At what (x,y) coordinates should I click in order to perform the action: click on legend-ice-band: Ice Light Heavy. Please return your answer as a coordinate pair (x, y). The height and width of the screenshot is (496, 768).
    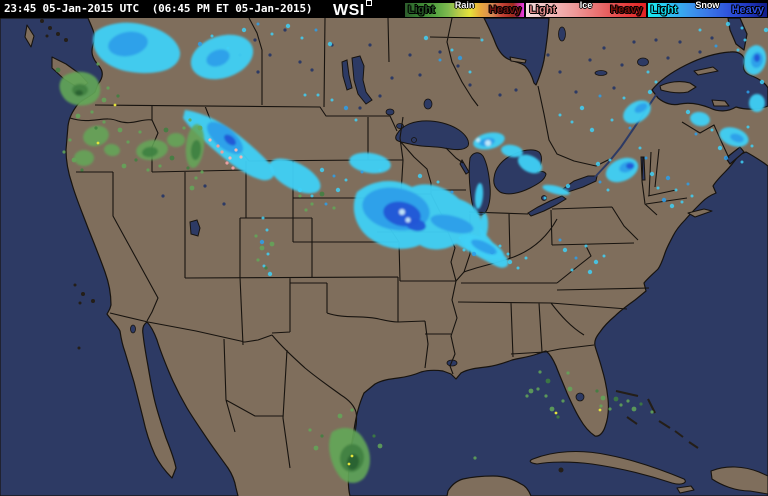
    Looking at the image, I should click on (586, 9).